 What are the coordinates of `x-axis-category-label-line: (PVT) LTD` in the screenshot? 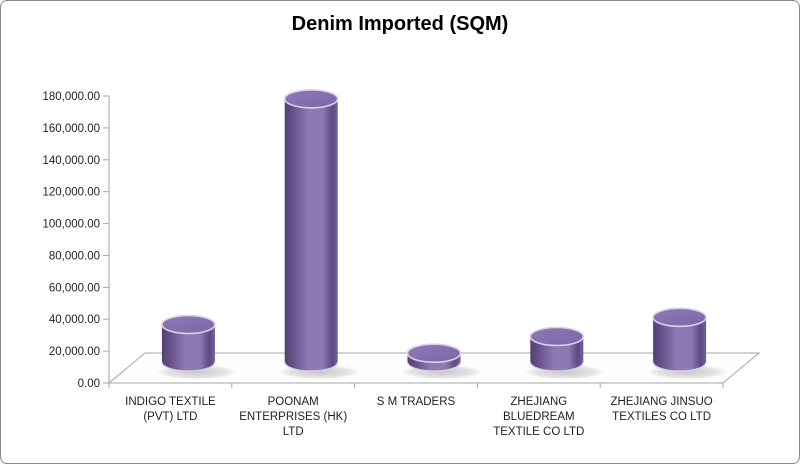 It's located at (170, 417).